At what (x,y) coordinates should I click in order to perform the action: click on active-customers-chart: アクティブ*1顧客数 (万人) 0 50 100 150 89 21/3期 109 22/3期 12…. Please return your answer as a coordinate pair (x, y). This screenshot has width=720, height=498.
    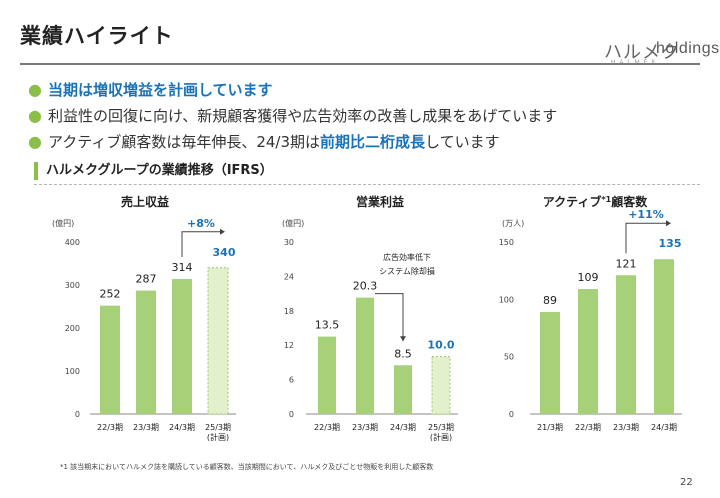
    Looking at the image, I should click on (590, 313).